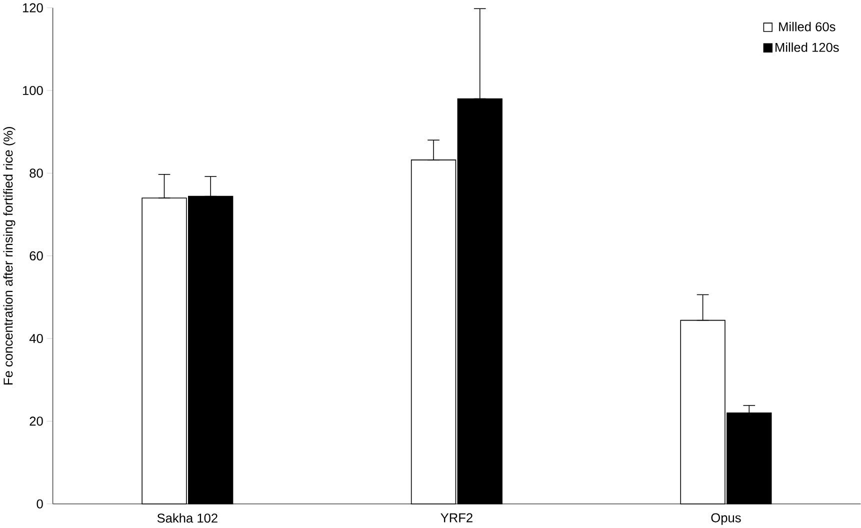 This screenshot has width=861, height=528. Describe the element at coordinates (36, 173) in the screenshot. I see `y-tick-label: 80` at that location.